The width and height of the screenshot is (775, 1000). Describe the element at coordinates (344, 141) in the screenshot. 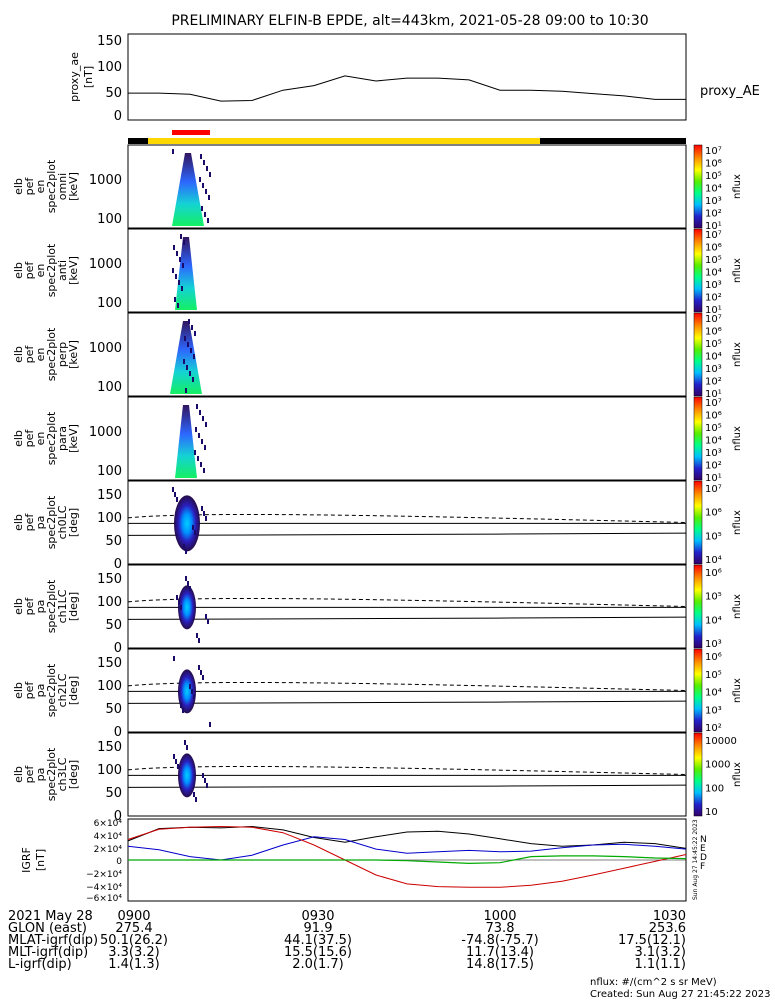

I see `state-bar-yellow` at that location.